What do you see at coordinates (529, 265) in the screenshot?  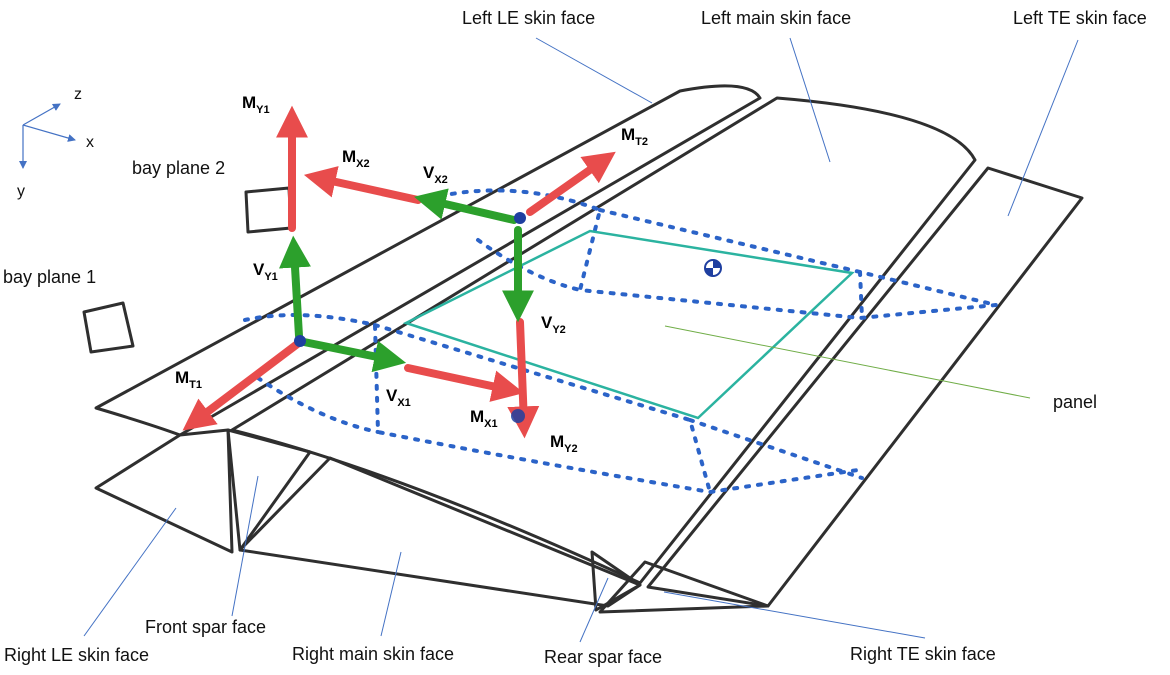 I see `bay-plane-2-section-lower` at bounding box center [529, 265].